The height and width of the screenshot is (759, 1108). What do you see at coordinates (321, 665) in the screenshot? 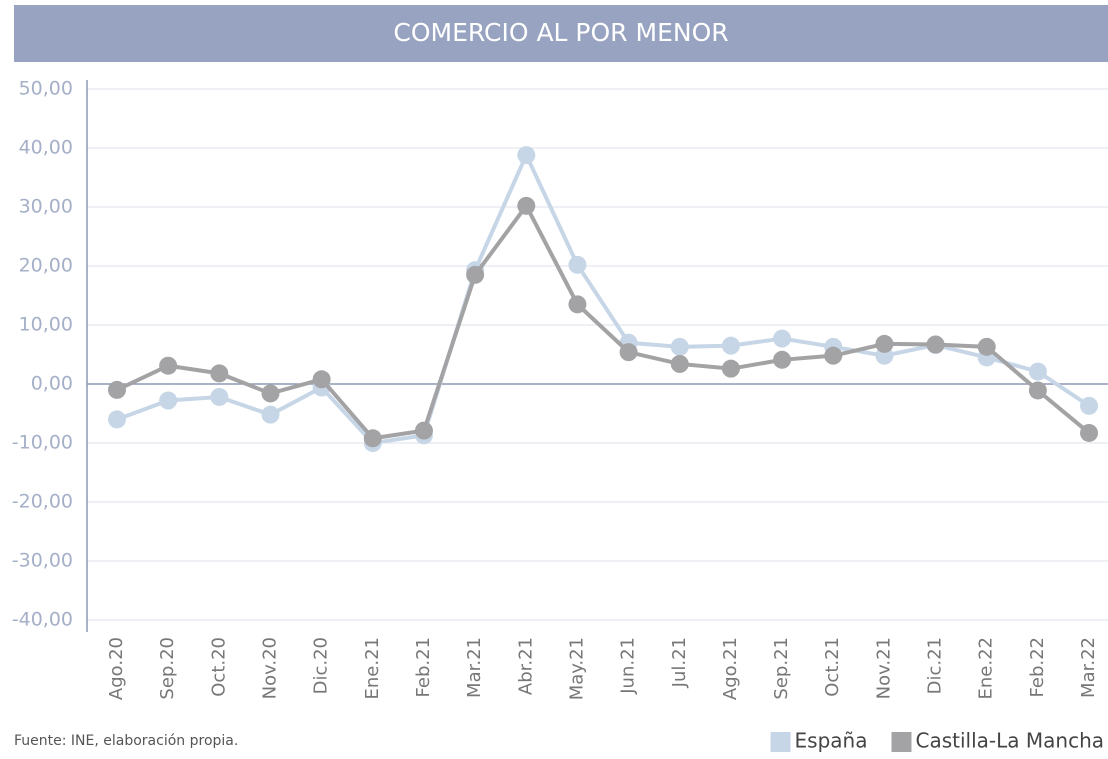
I see `x-tick-label: Dic.20` at bounding box center [321, 665].